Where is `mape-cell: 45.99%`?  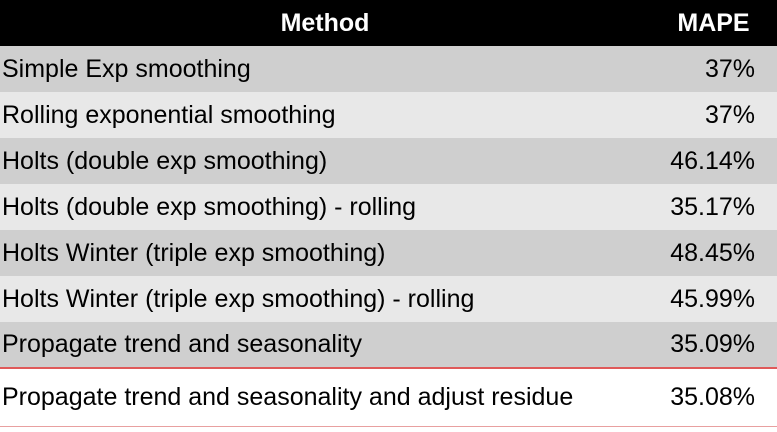
mape-cell: 45.99% is located at coordinates (713, 299).